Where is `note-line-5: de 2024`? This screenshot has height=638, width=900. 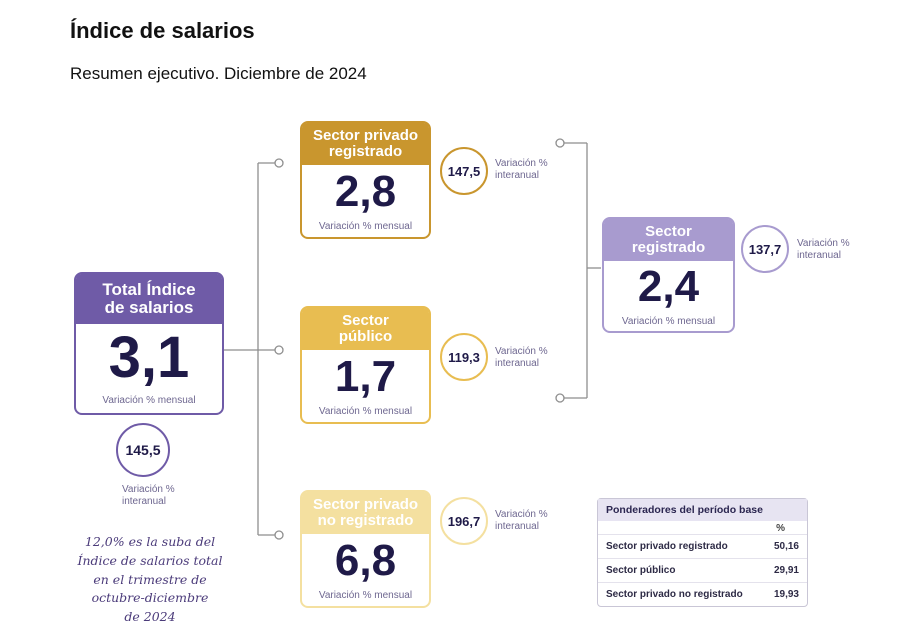 note-line-5: de 2024 is located at coordinates (150, 616).